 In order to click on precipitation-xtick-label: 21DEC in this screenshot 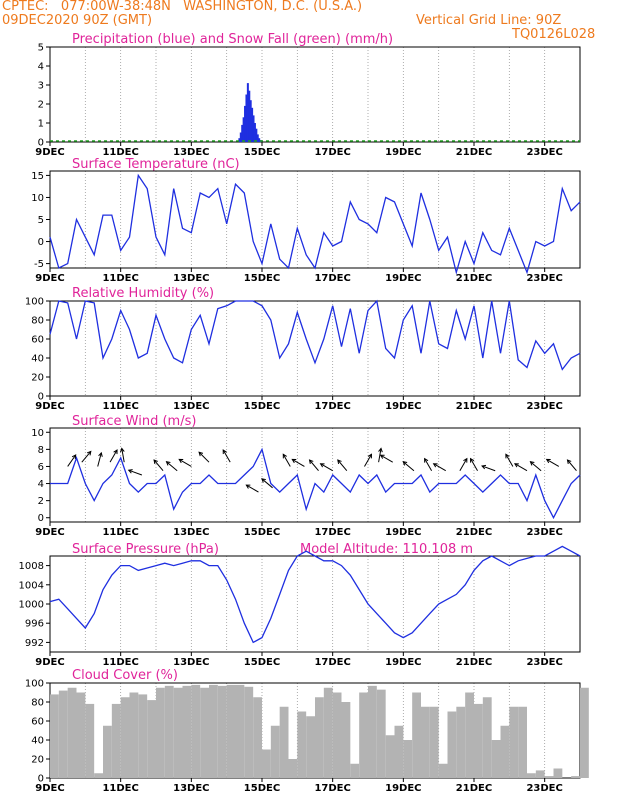, I will do `click(474, 152)`.